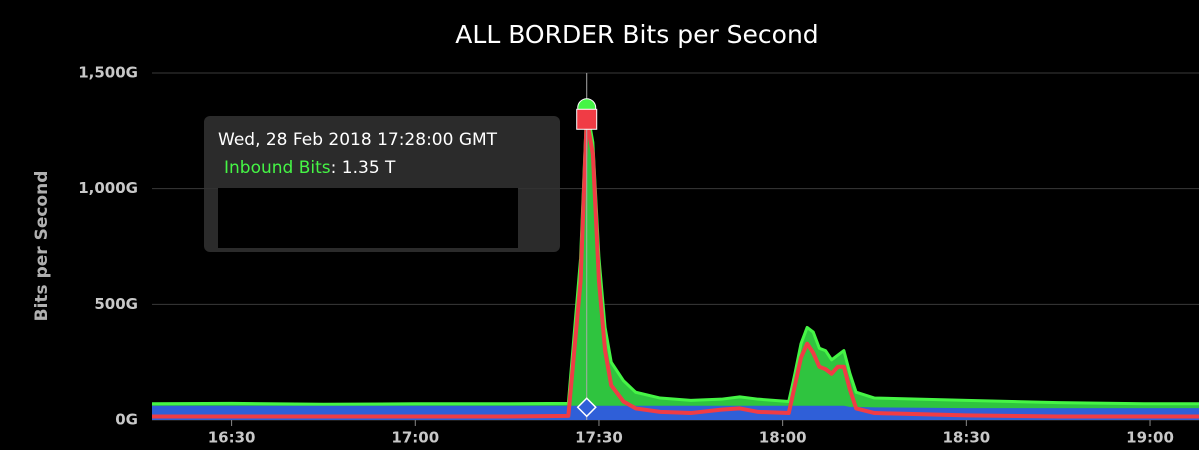 The height and width of the screenshot is (450, 1199). I want to click on tooltip-value-label: 1.35 T, so click(368, 168).